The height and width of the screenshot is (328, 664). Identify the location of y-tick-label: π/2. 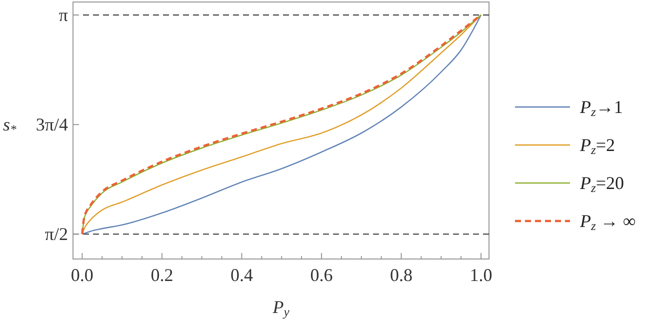
(56, 234).